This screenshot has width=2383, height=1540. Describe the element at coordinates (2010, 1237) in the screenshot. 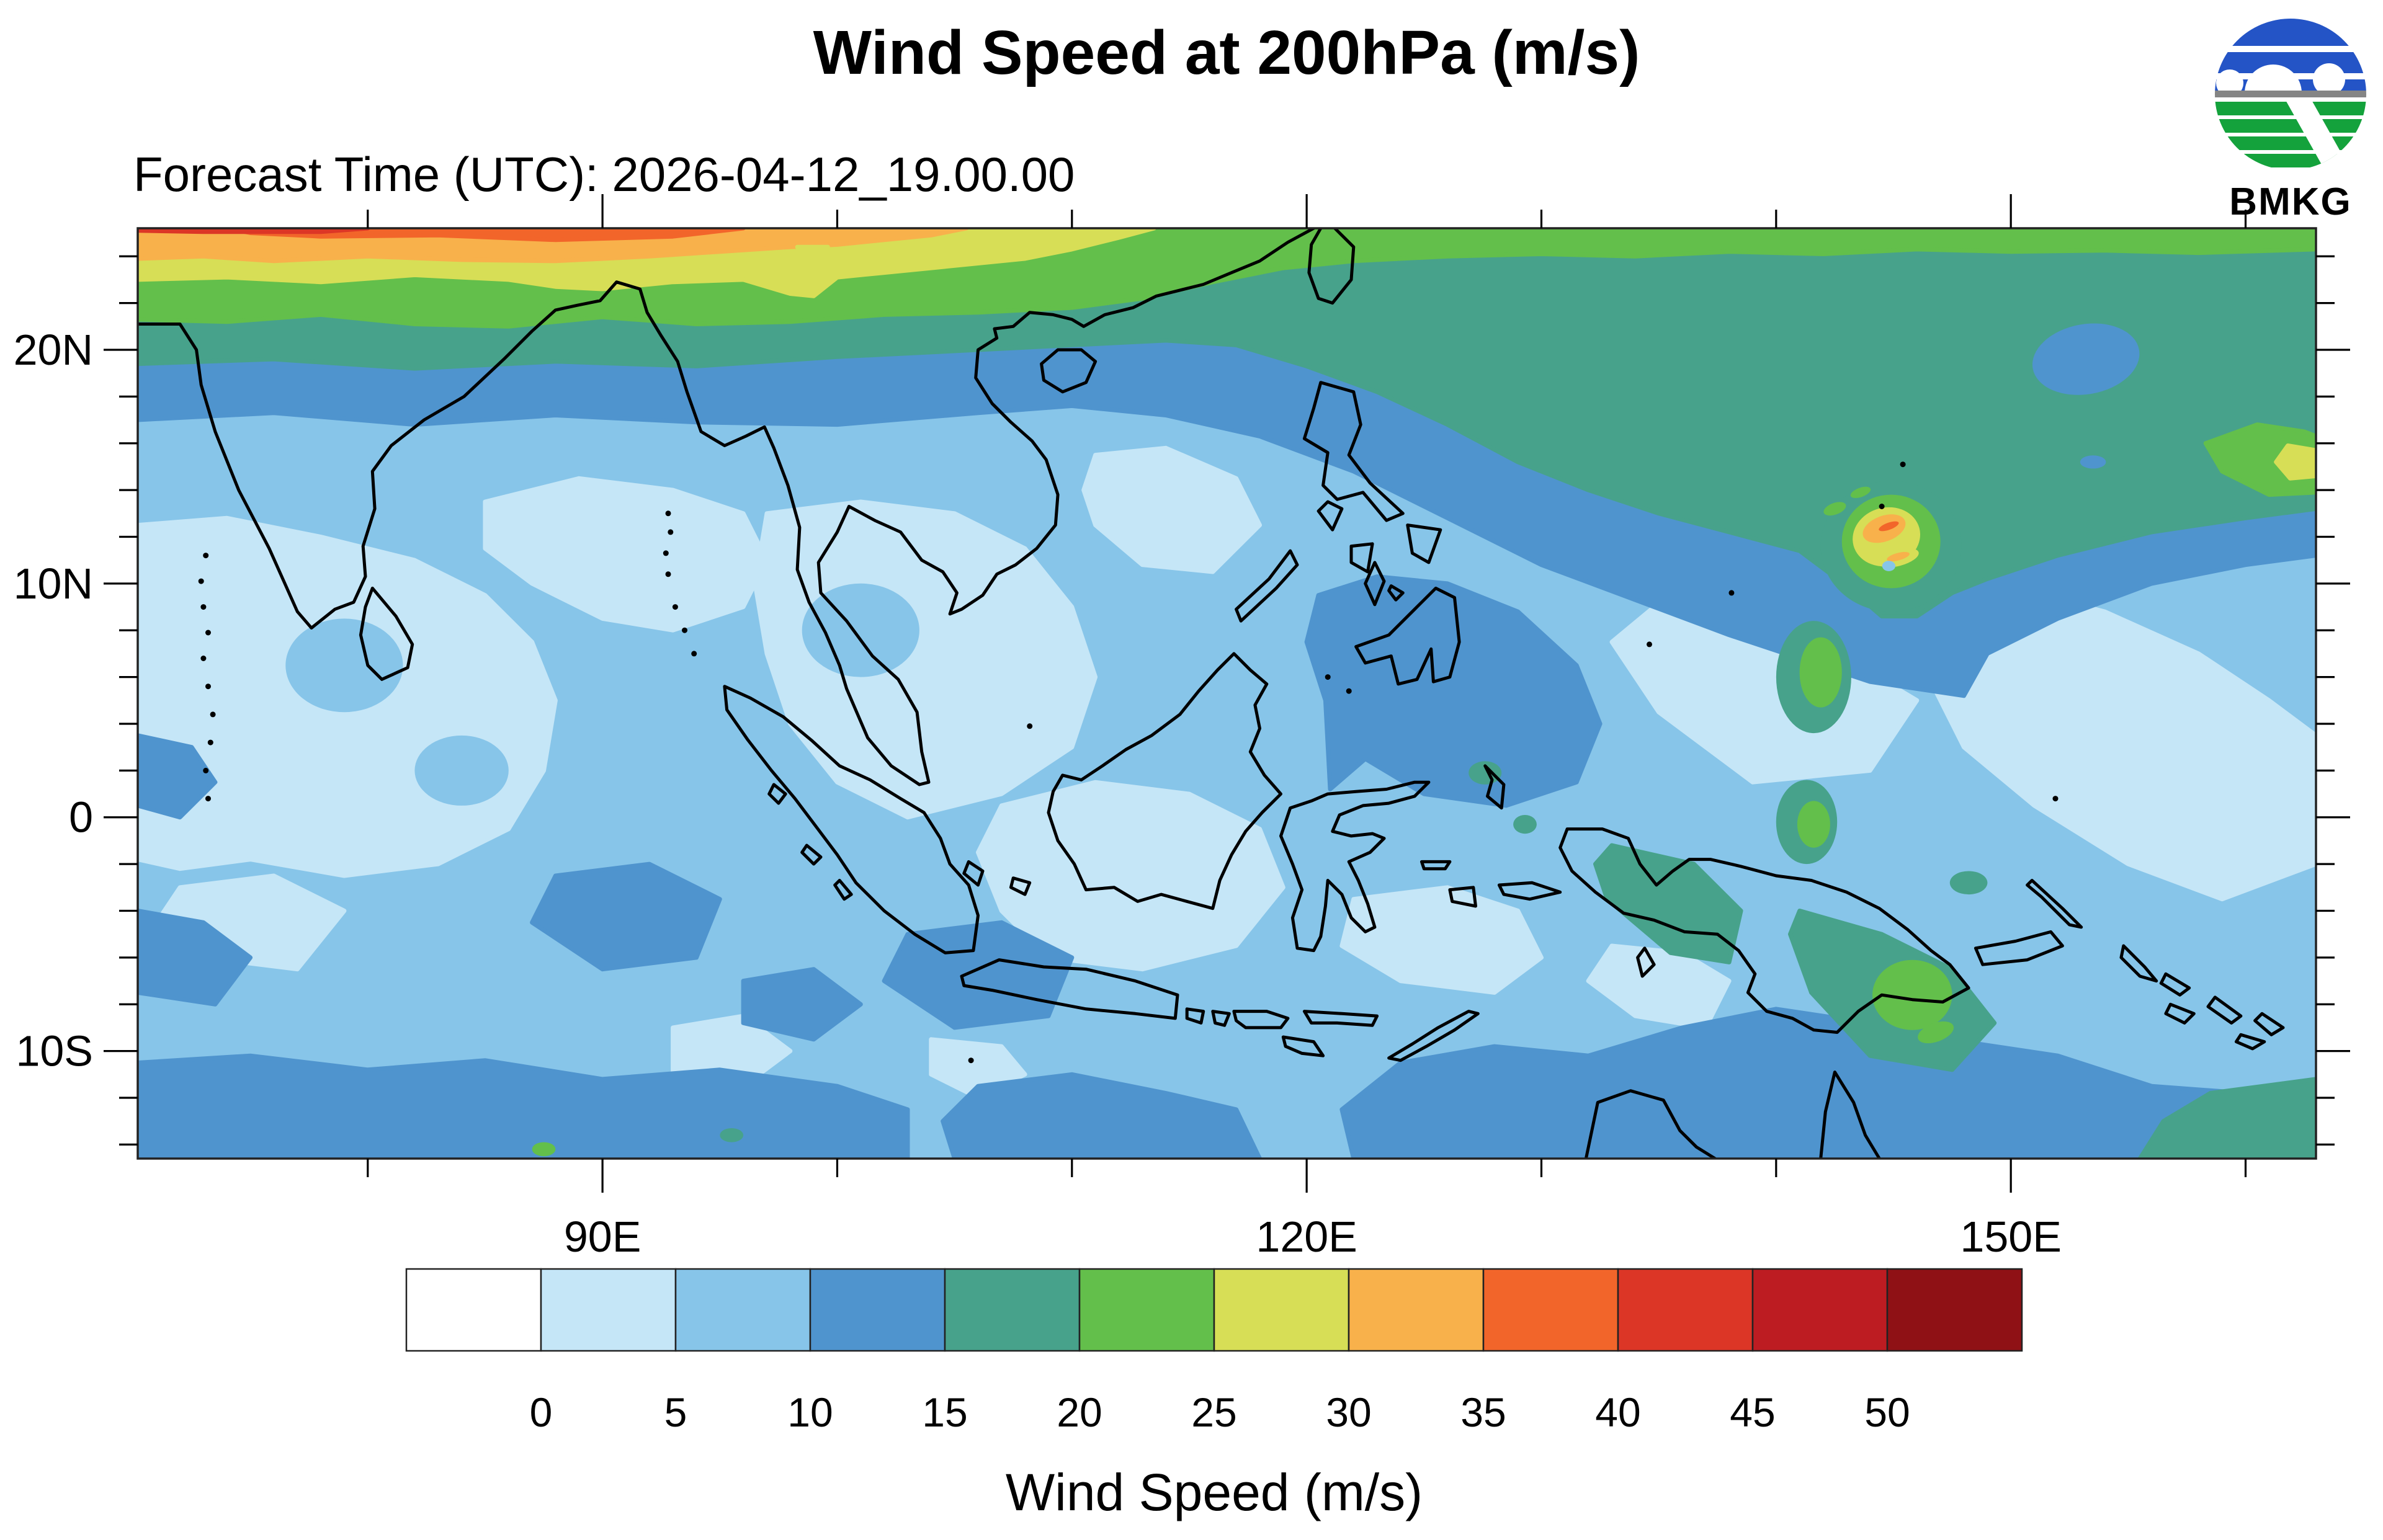

I see `x-axis-label: 150E` at that location.